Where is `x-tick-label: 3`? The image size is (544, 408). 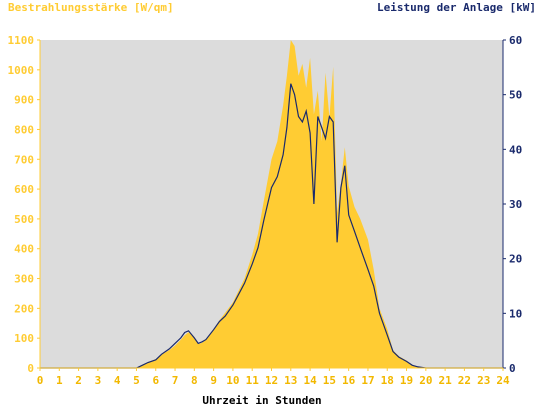 x-tick-label: 3 is located at coordinates (98, 380).